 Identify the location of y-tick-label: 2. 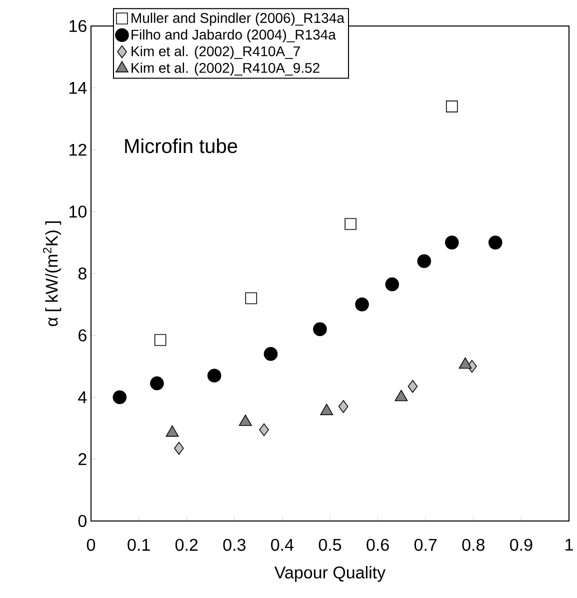
(82, 459).